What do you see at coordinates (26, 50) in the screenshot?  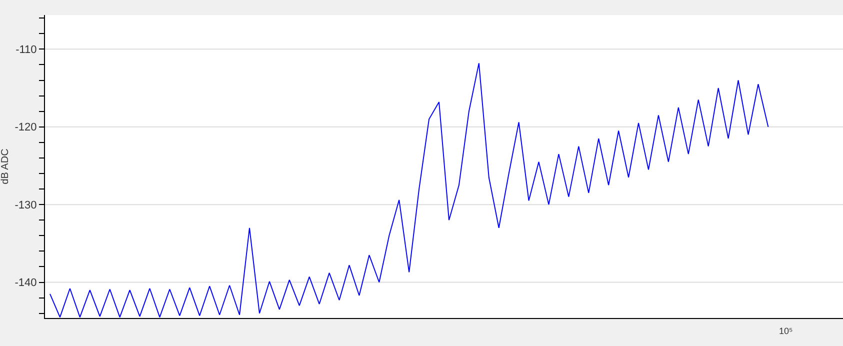 I see `y-tick-label: -110` at bounding box center [26, 50].